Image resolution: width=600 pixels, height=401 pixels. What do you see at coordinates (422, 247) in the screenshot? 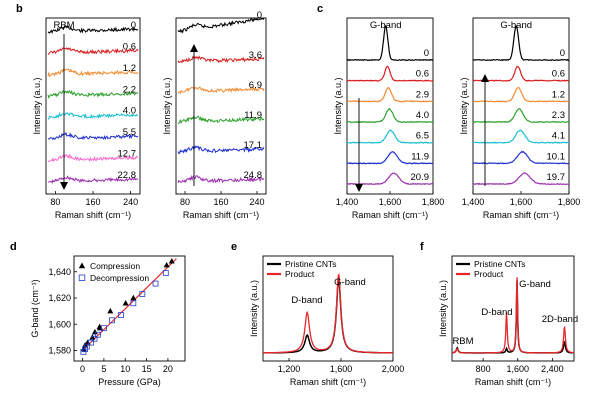
I see `panel-label: f` at bounding box center [422, 247].